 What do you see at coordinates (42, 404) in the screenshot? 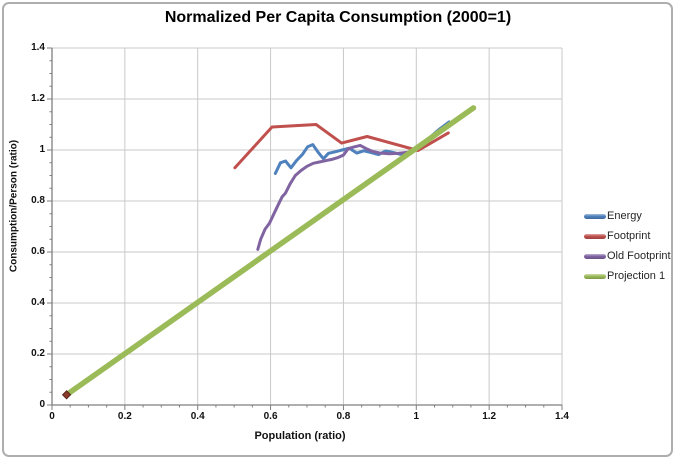
I see `y-tick-label: 0` at bounding box center [42, 404].